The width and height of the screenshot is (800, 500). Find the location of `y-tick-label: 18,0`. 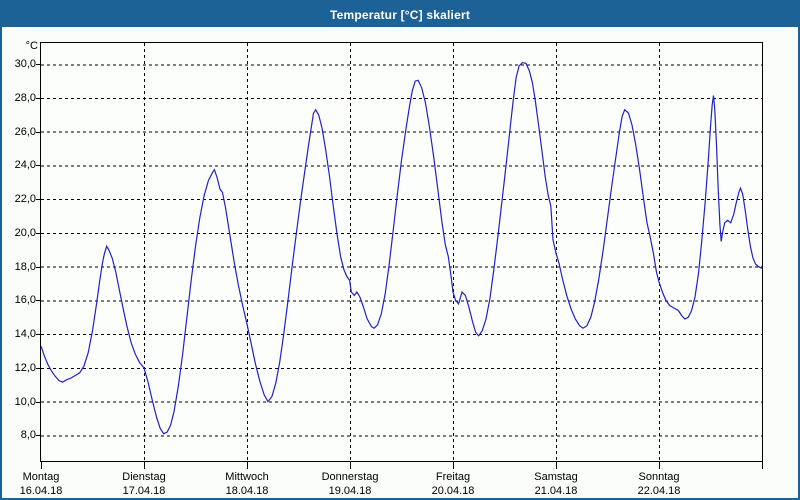

y-tick-label: 18,0 is located at coordinates (25, 266).